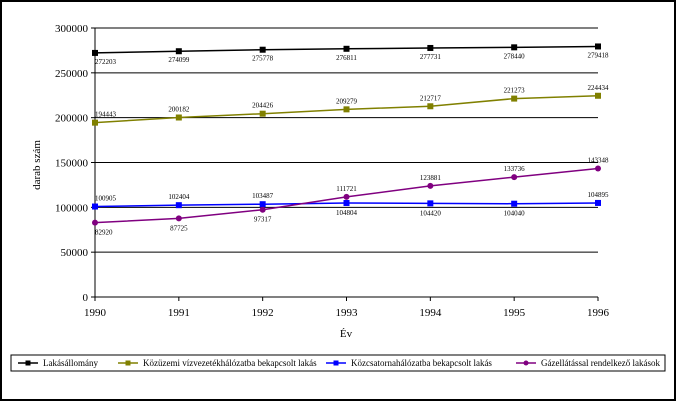  I want to click on data-label: 103487, so click(263, 196).